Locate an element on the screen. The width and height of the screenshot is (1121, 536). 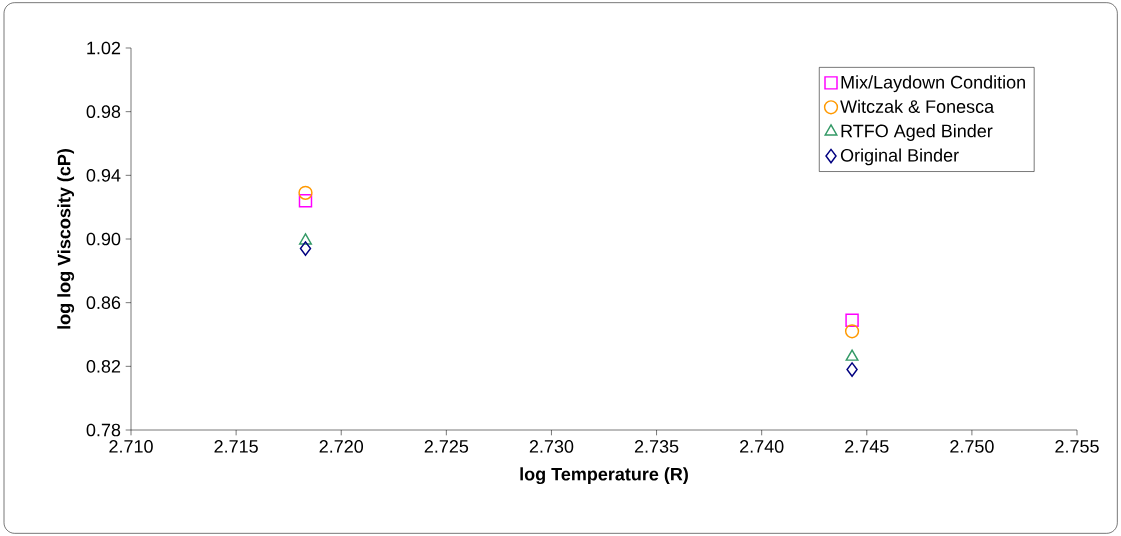
x-tick-label: 2.735 is located at coordinates (656, 446).